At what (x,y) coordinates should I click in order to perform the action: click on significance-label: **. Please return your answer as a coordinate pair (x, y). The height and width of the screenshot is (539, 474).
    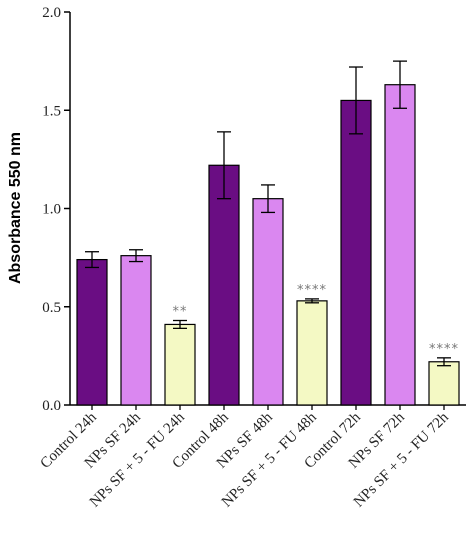
    Looking at the image, I should click on (180, 312).